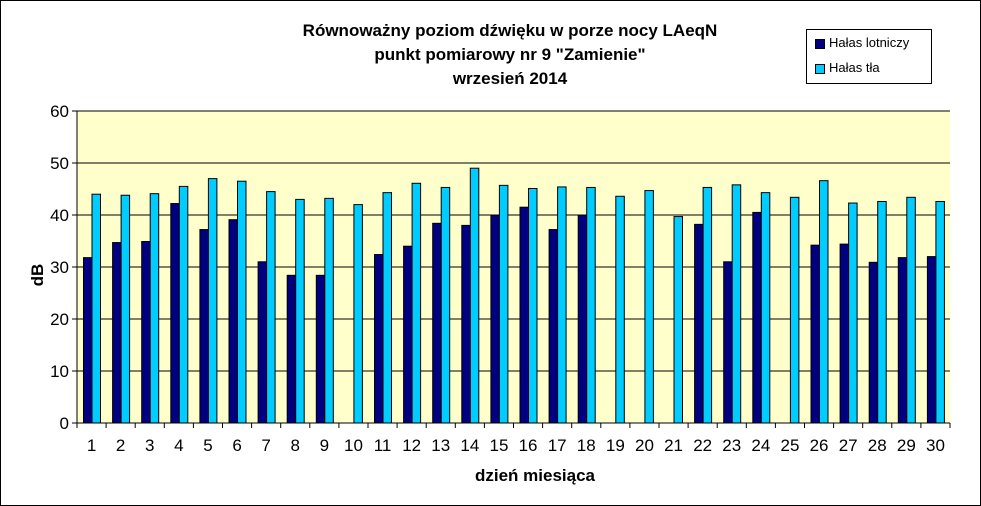  Describe the element at coordinates (236, 445) in the screenshot. I see `x-tick-label-6: 6` at that location.